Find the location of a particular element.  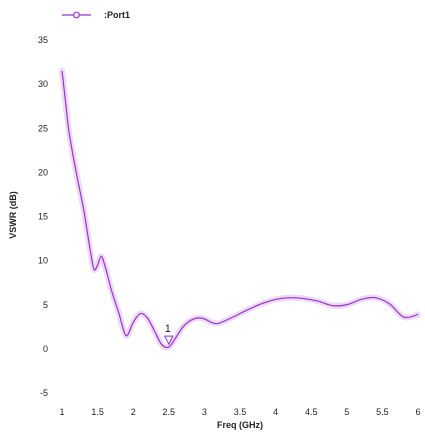

x-tick-label: 3 is located at coordinates (204, 412).